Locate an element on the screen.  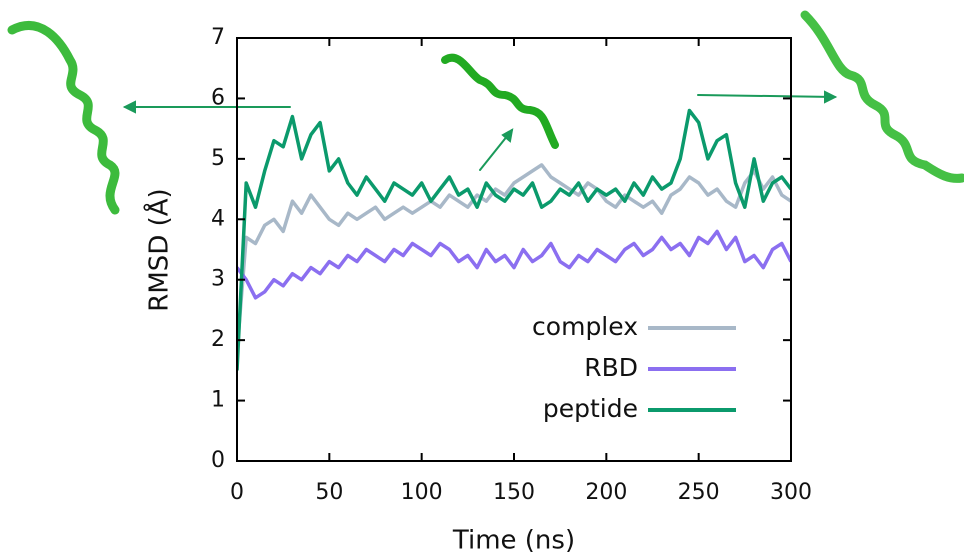
y-tick-label: 7 is located at coordinates (218, 37).